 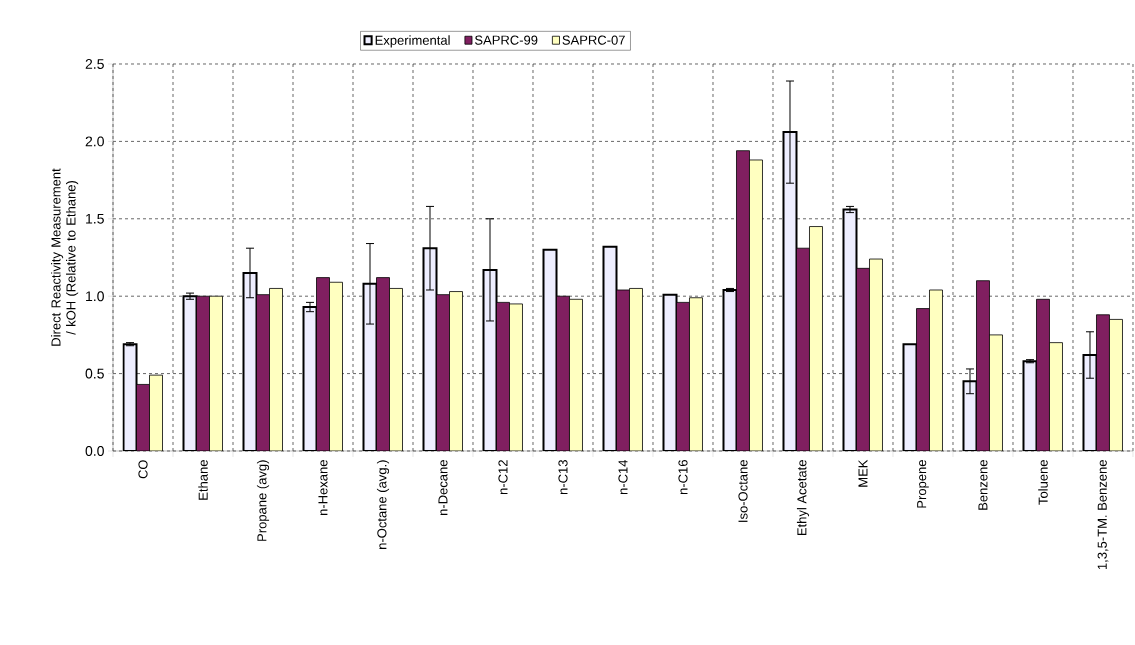 I want to click on y-tick-label: 0.5, so click(x=94, y=373).